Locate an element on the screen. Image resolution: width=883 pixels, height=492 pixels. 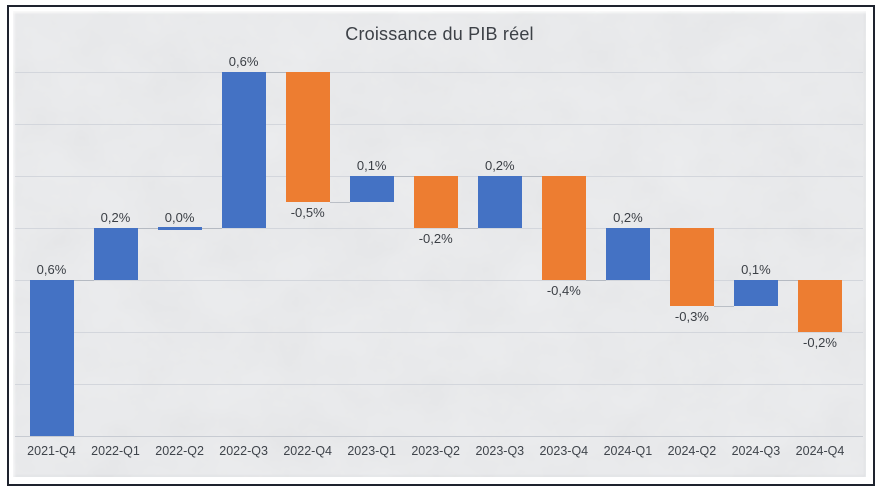
data-label-2023-Q3: 0,2% is located at coordinates (499, 165).